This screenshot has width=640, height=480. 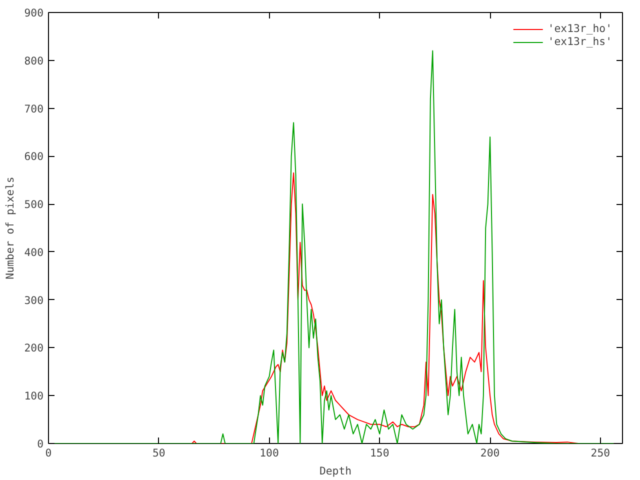 I want to click on y-tick-label: 700, so click(x=34, y=109).